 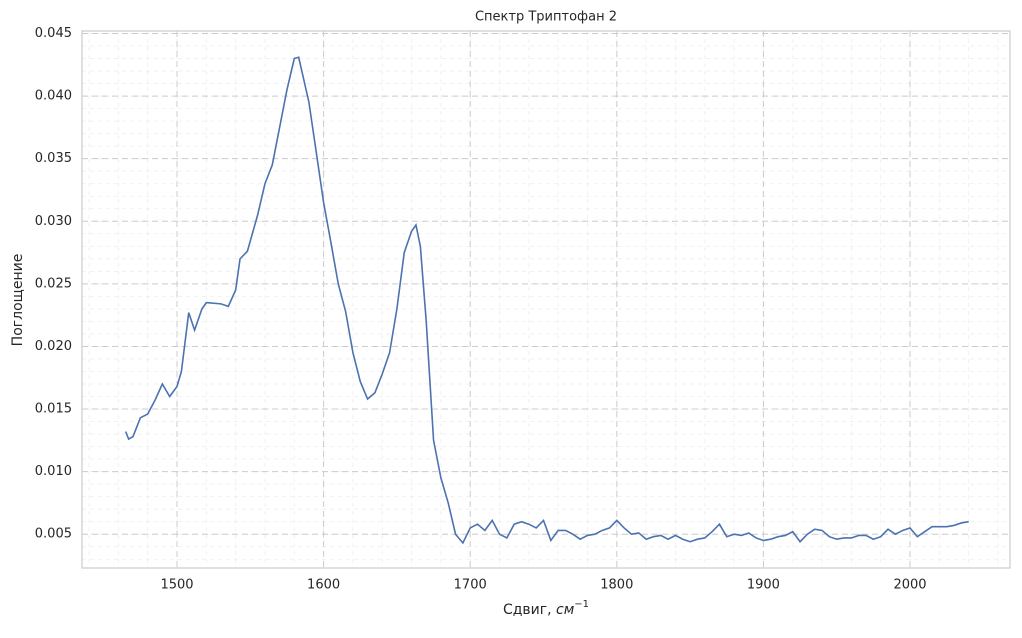 What do you see at coordinates (53, 221) in the screenshot?
I see `y-tick-label: 0.030` at bounding box center [53, 221].